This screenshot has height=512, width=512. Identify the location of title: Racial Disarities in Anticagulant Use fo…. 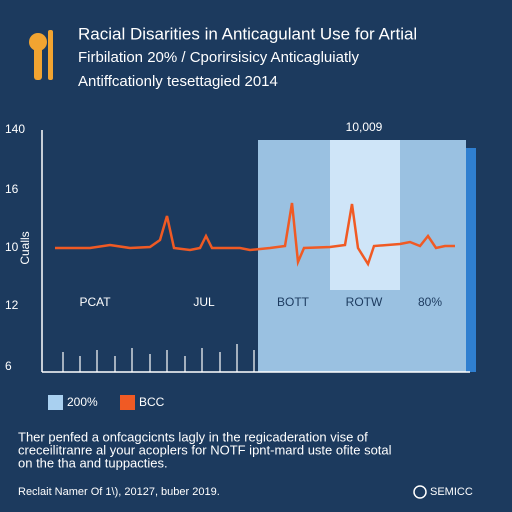
(247, 33).